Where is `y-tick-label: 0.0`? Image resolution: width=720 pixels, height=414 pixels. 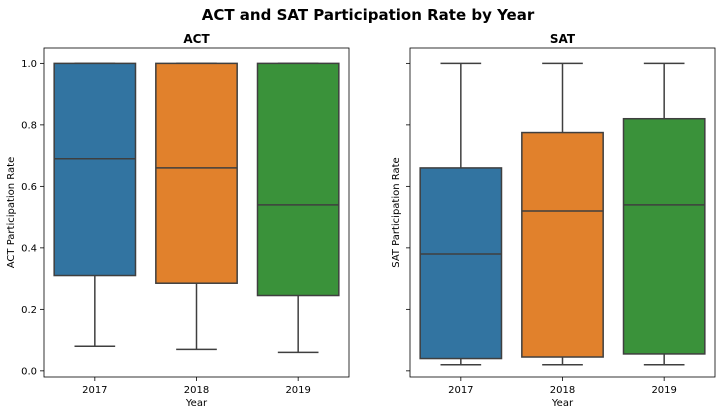
y-tick-label: 0.0 is located at coordinates (29, 371).